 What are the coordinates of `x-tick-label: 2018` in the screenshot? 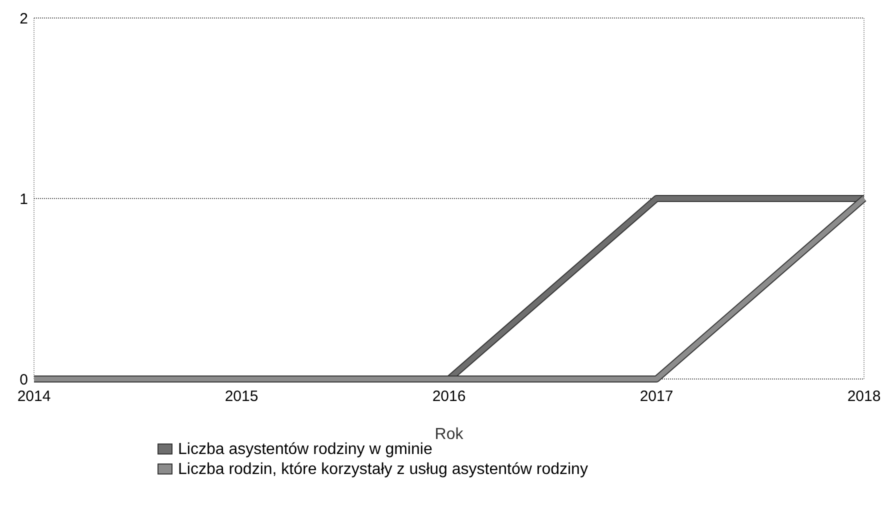 It's located at (864, 396).